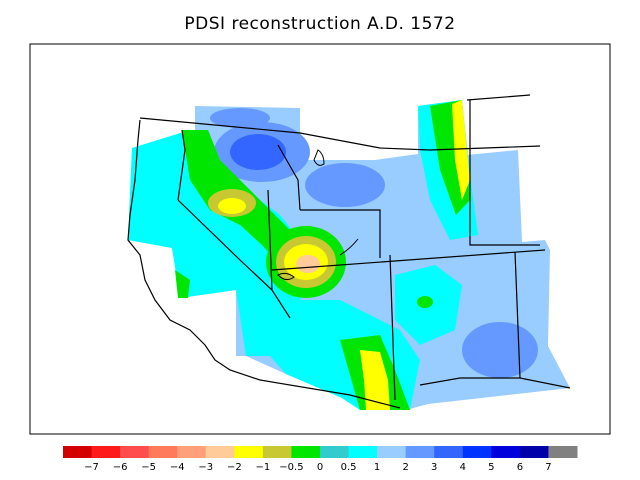  I want to click on legend-label: −3, so click(205, 467).